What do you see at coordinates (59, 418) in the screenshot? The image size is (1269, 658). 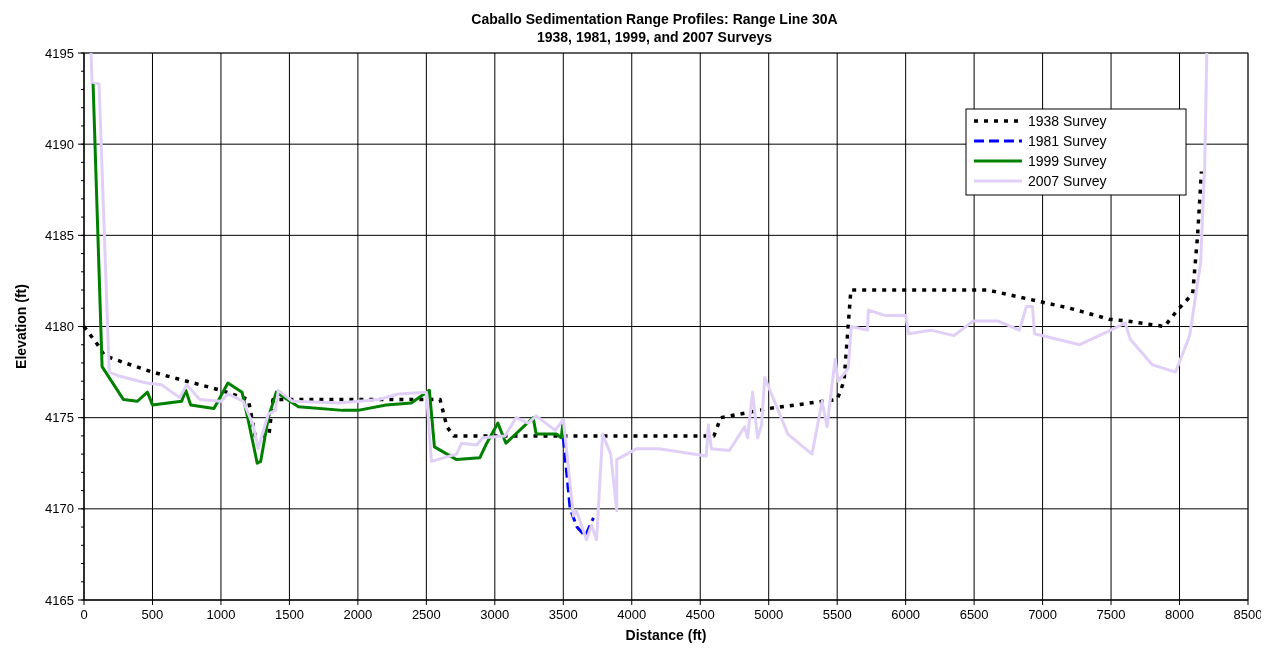 I see `y-tick-label: 4175` at bounding box center [59, 418].